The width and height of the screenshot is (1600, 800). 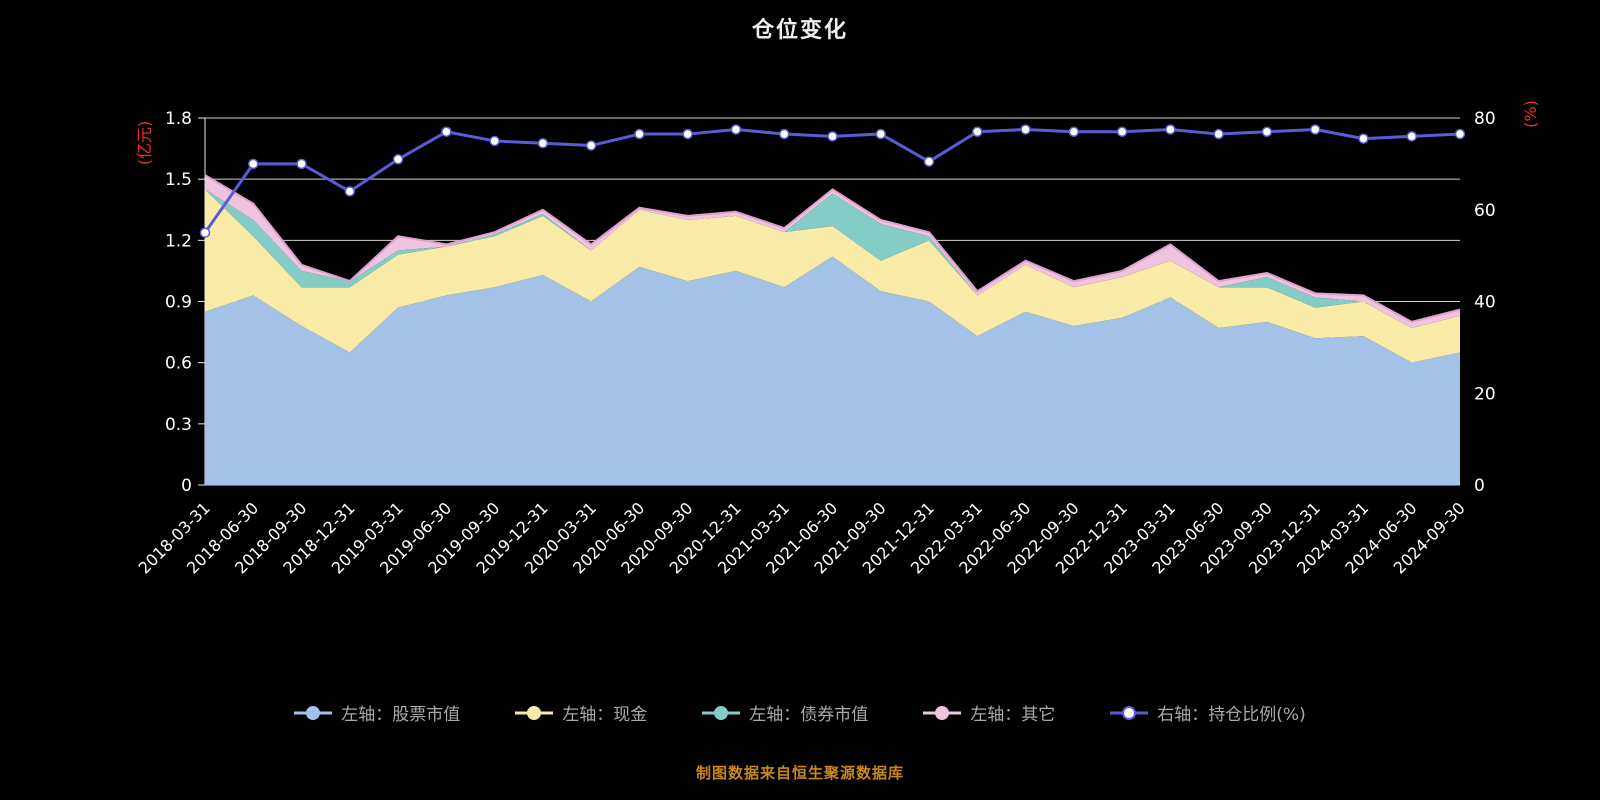 What do you see at coordinates (832, 259) in the screenshot?
I see `area-series-bond` at bounding box center [832, 259].